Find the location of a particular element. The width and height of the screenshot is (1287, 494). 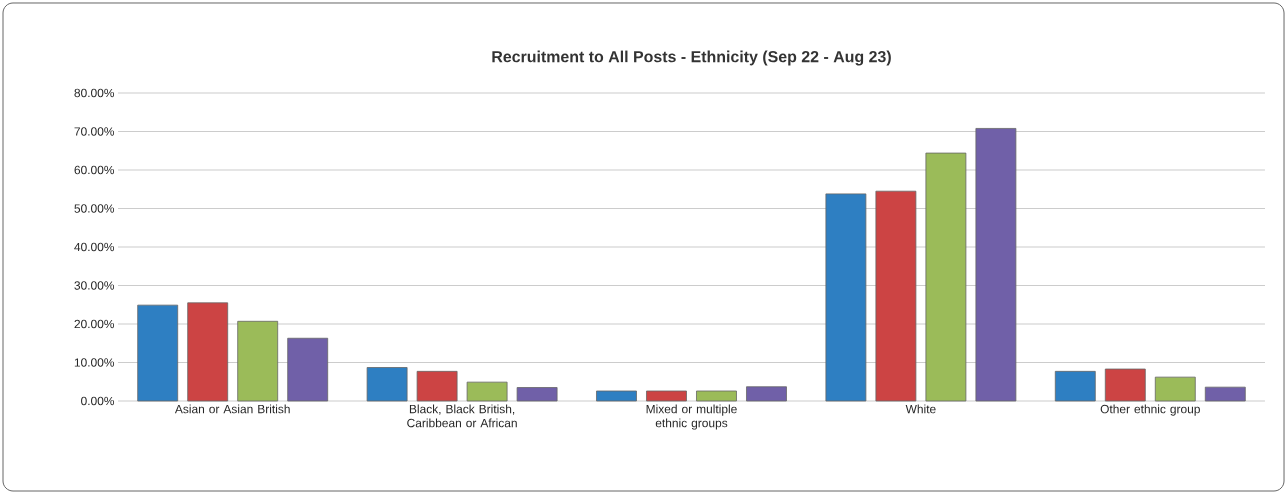

x-tick-label: Asian or Asian British is located at coordinates (232, 409).